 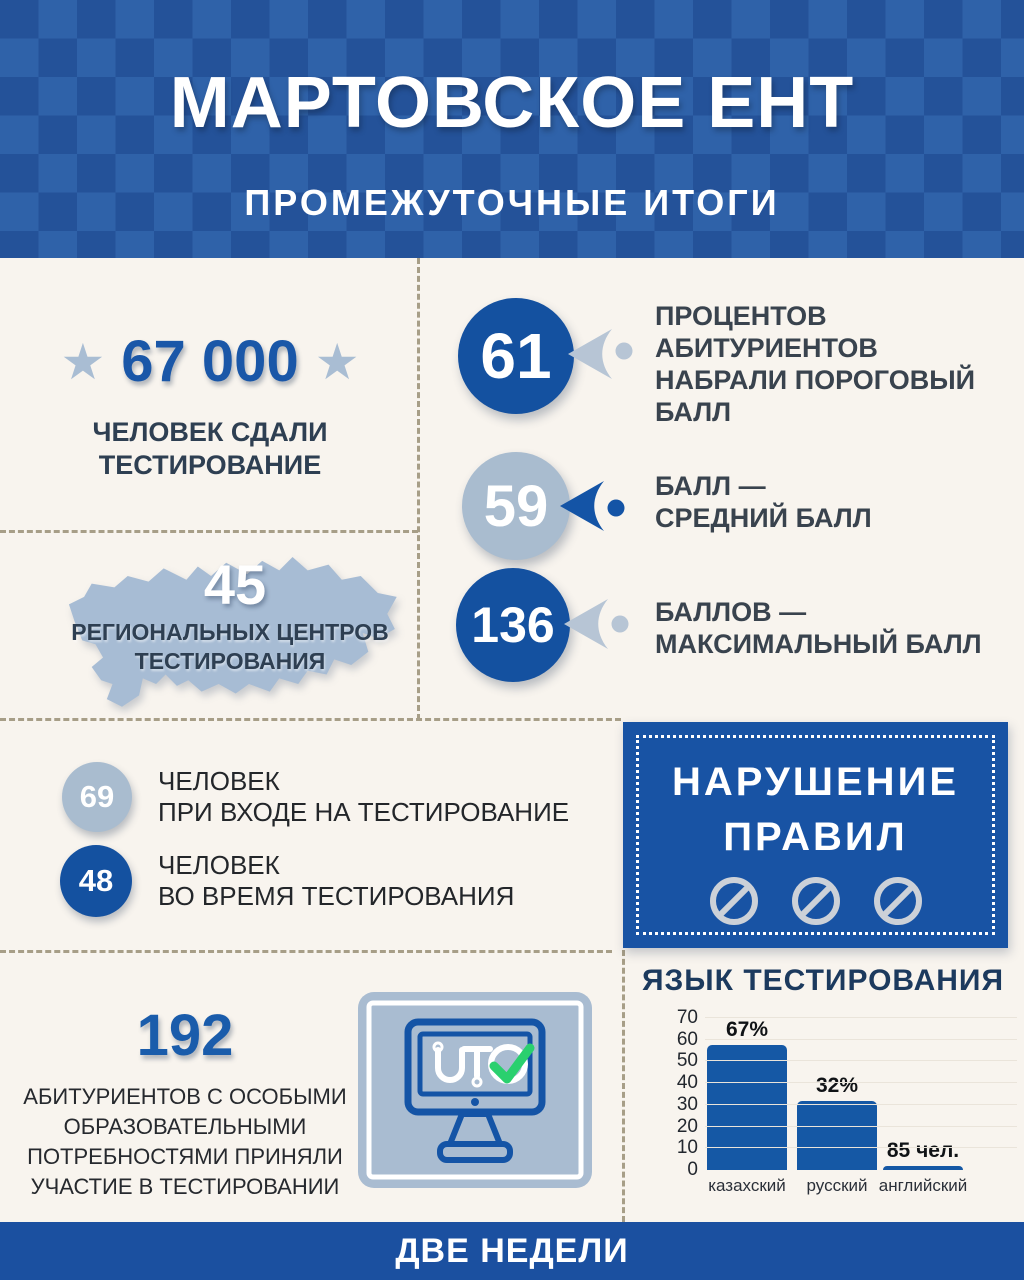 What do you see at coordinates (483, 1064) in the screenshot?
I see `uto-logo` at bounding box center [483, 1064].